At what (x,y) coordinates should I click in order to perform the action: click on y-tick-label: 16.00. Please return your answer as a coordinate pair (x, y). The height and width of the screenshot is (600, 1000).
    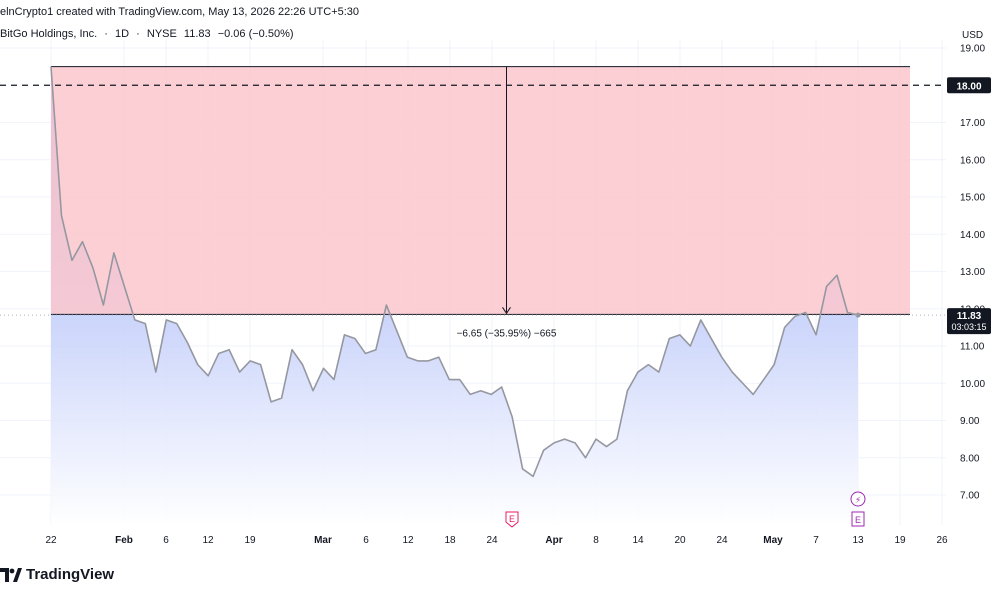
    Looking at the image, I should click on (972, 160).